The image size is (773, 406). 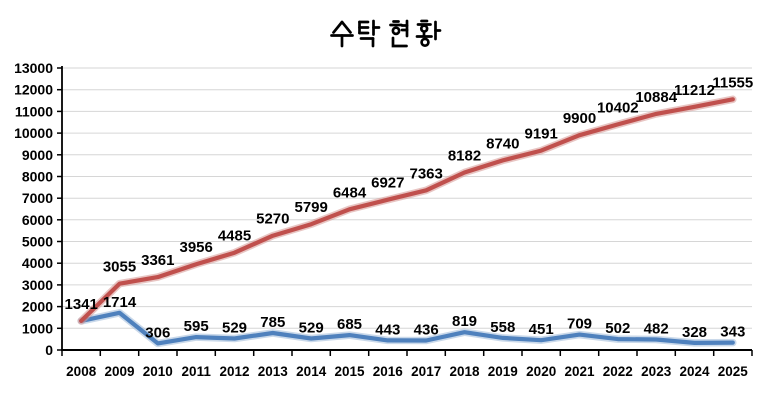 I want to click on y-axis-tick-label: 13000, so click(x=33, y=68).